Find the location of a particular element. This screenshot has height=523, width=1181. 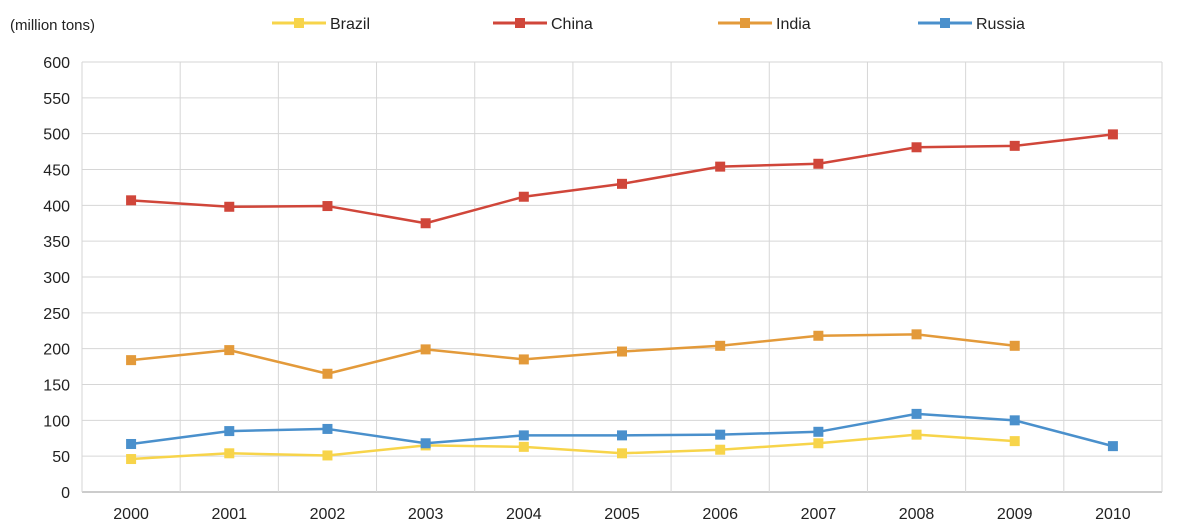

x-tick-label: 2010 is located at coordinates (1113, 514).